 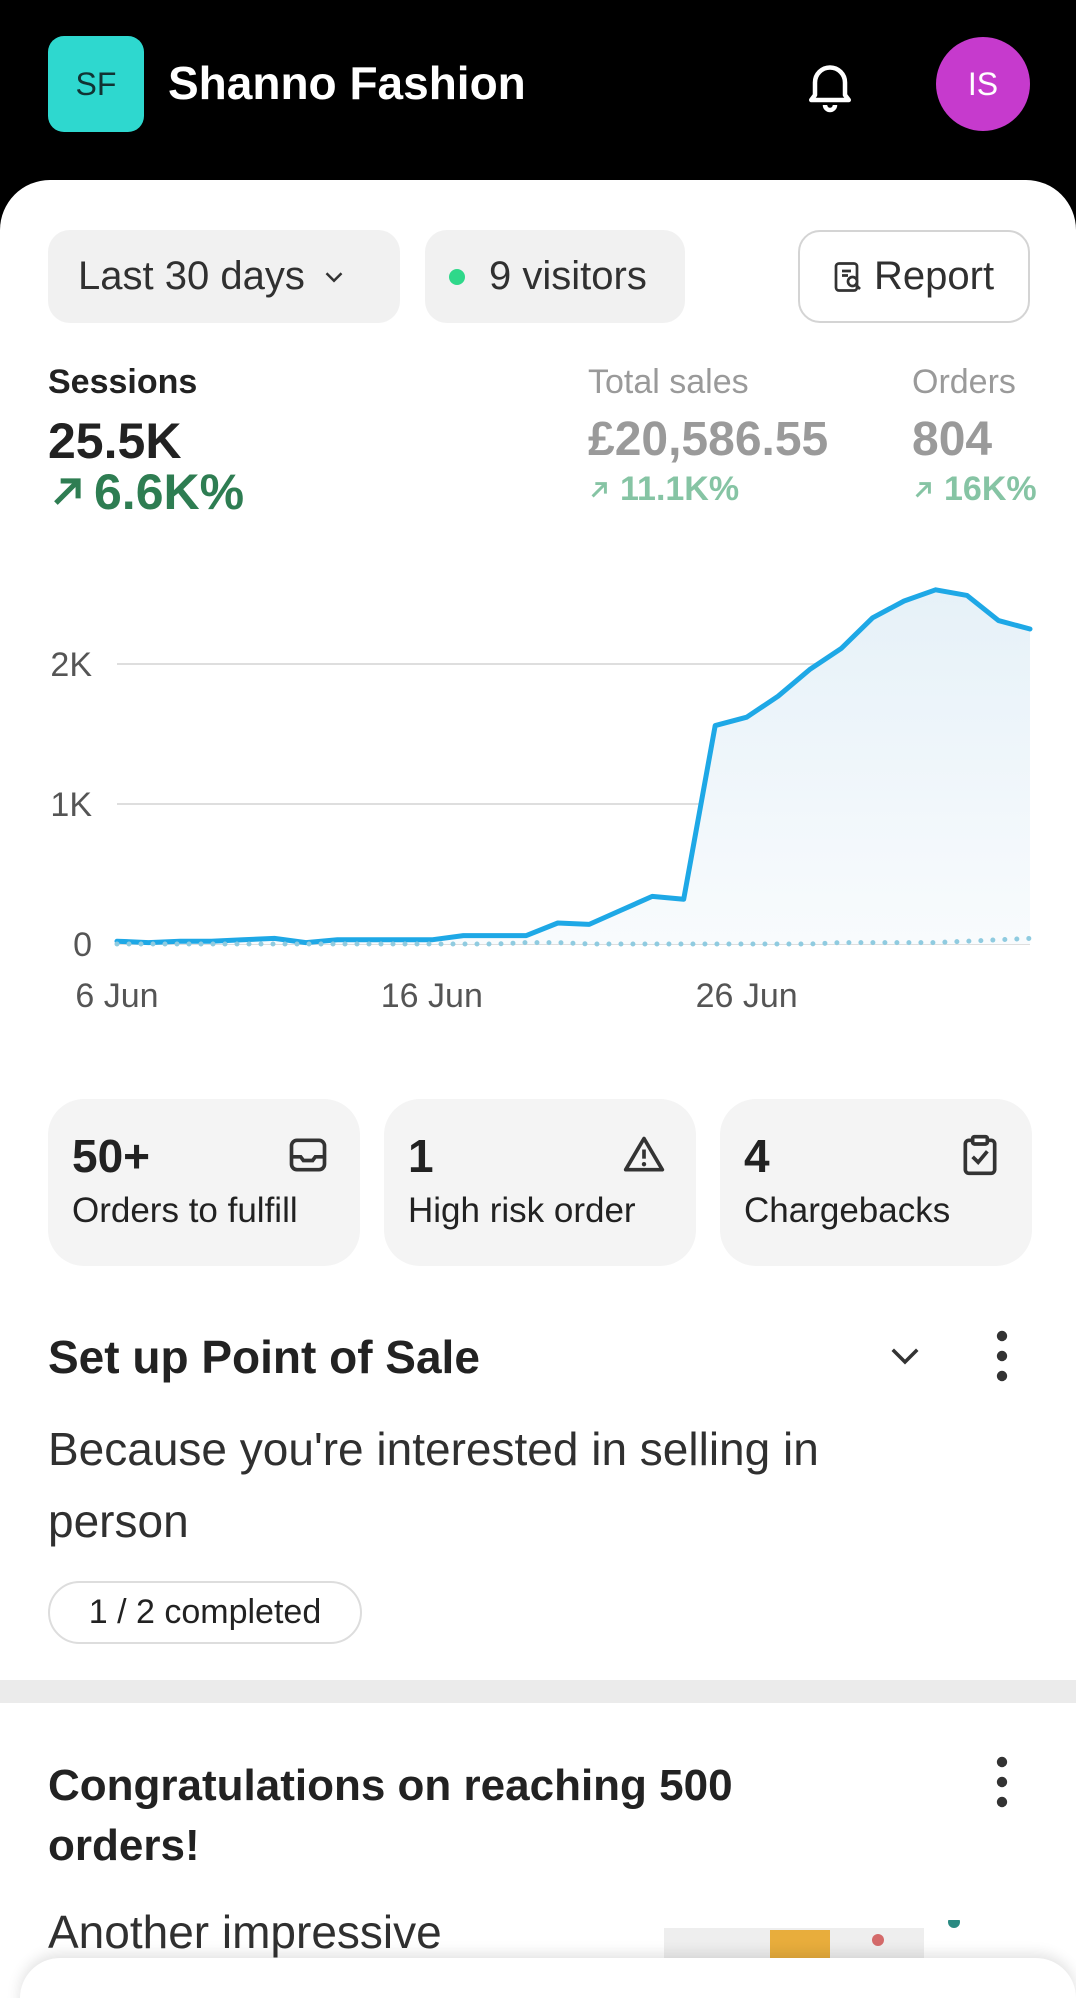 What do you see at coordinates (205, 1612) in the screenshot?
I see `progress-pill: 1 / 2 completed` at bounding box center [205, 1612].